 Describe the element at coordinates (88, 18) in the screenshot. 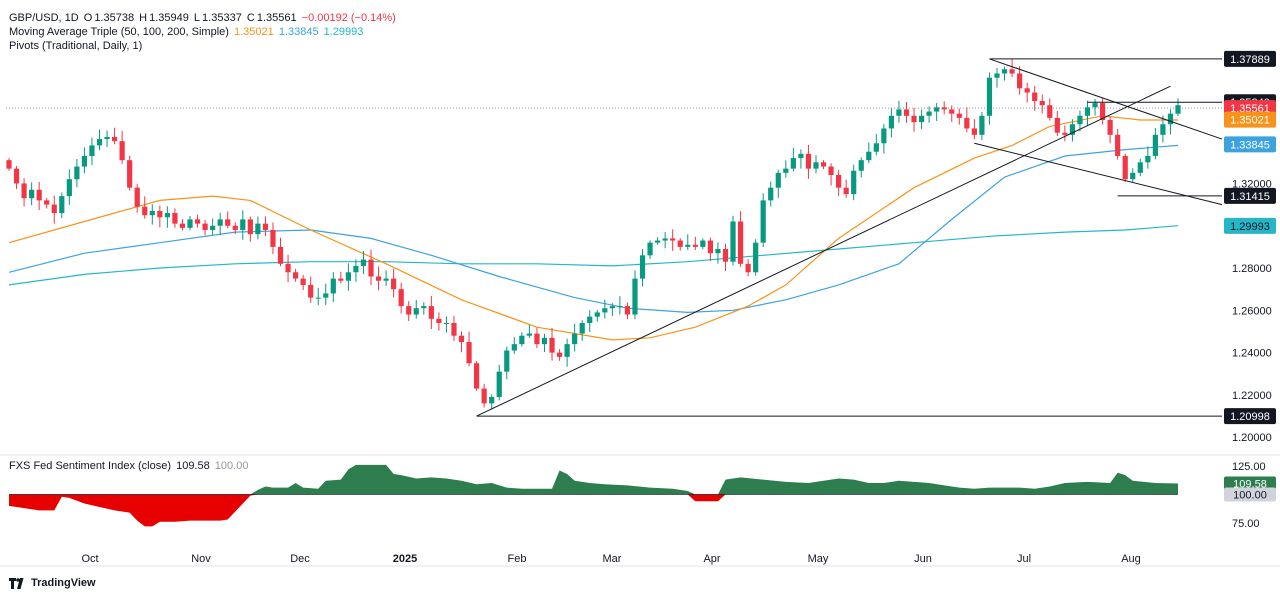

I see `open-label: O` at that location.